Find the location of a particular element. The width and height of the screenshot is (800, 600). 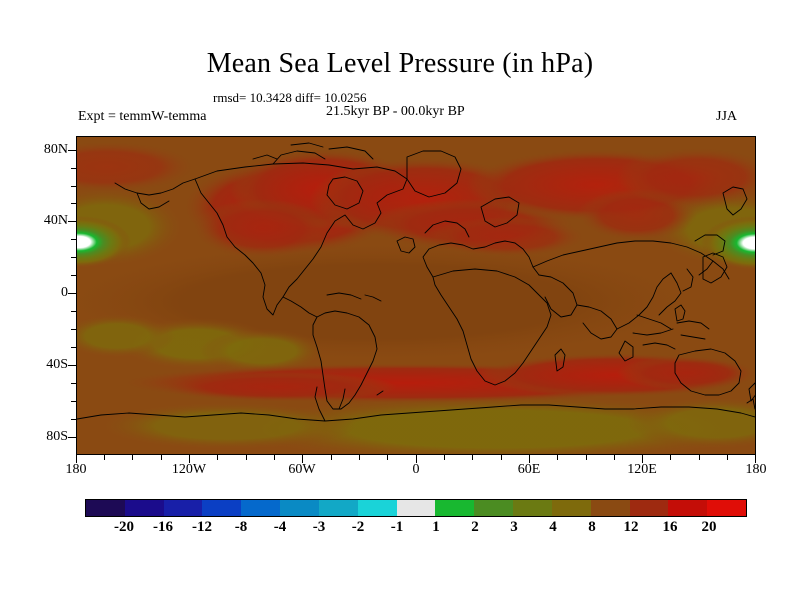

stats-annotation: rmsd= 10.3428 diff= 10.0256 is located at coordinates (290, 97).